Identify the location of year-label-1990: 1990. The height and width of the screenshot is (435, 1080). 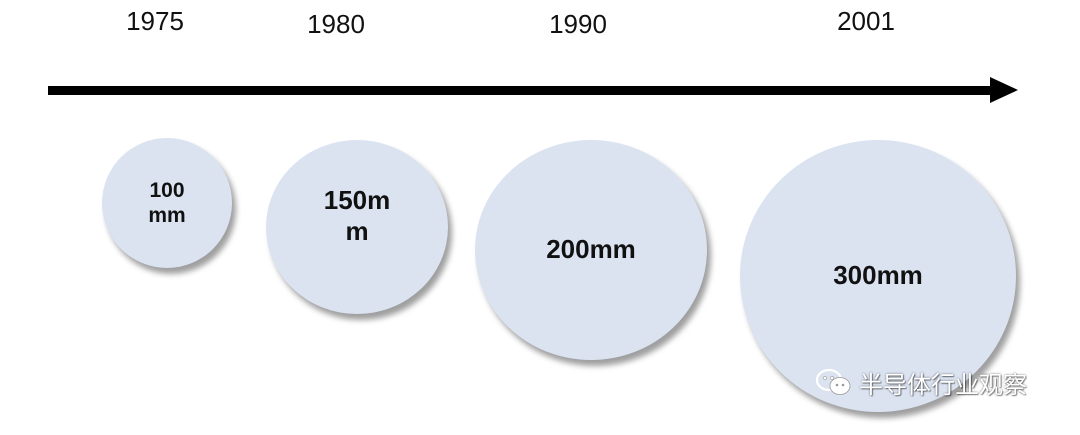
(578, 24).